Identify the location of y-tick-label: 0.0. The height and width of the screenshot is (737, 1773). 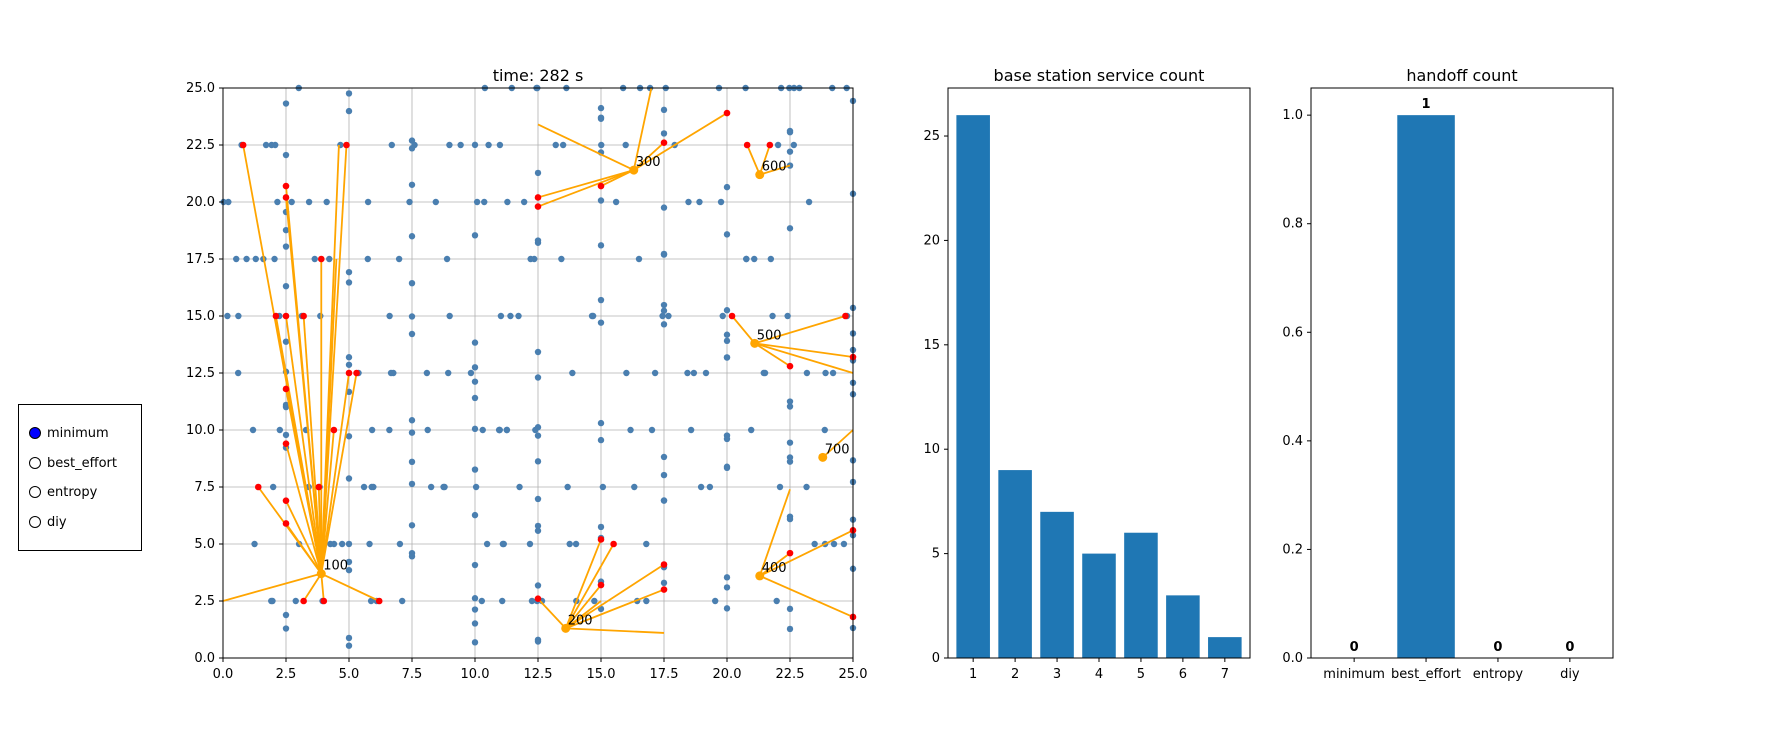
(204, 658).